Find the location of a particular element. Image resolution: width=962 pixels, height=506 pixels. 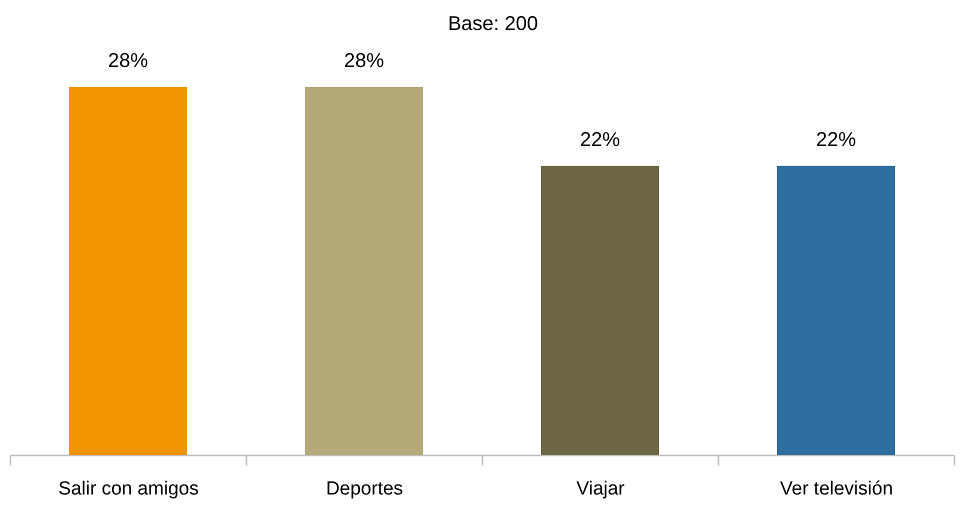

x-tick-label: Salir con amigos is located at coordinates (128, 489).